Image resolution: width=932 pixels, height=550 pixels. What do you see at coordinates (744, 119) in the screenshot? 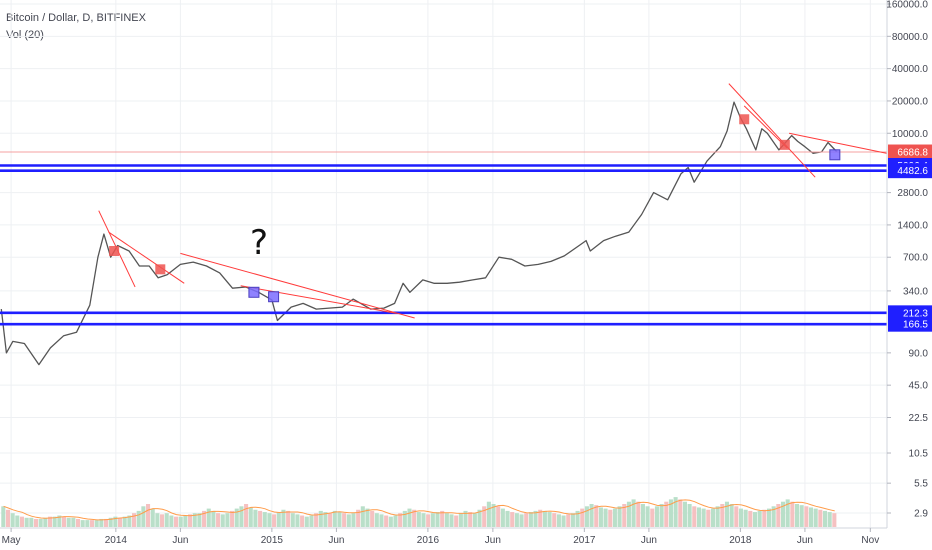
I see `sell-marker` at bounding box center [744, 119].